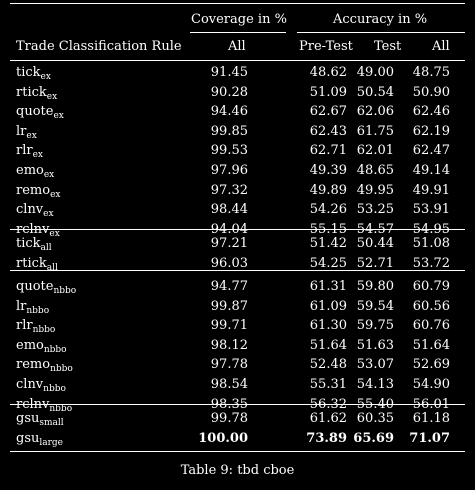 The width and height of the screenshot is (475, 490). I want to click on header-rule, so click(237, 60).